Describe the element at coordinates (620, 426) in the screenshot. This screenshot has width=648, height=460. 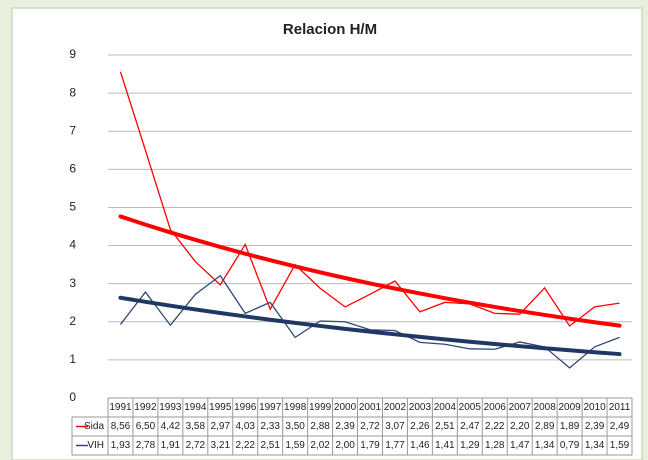
I see `data-label: 2,49` at that location.